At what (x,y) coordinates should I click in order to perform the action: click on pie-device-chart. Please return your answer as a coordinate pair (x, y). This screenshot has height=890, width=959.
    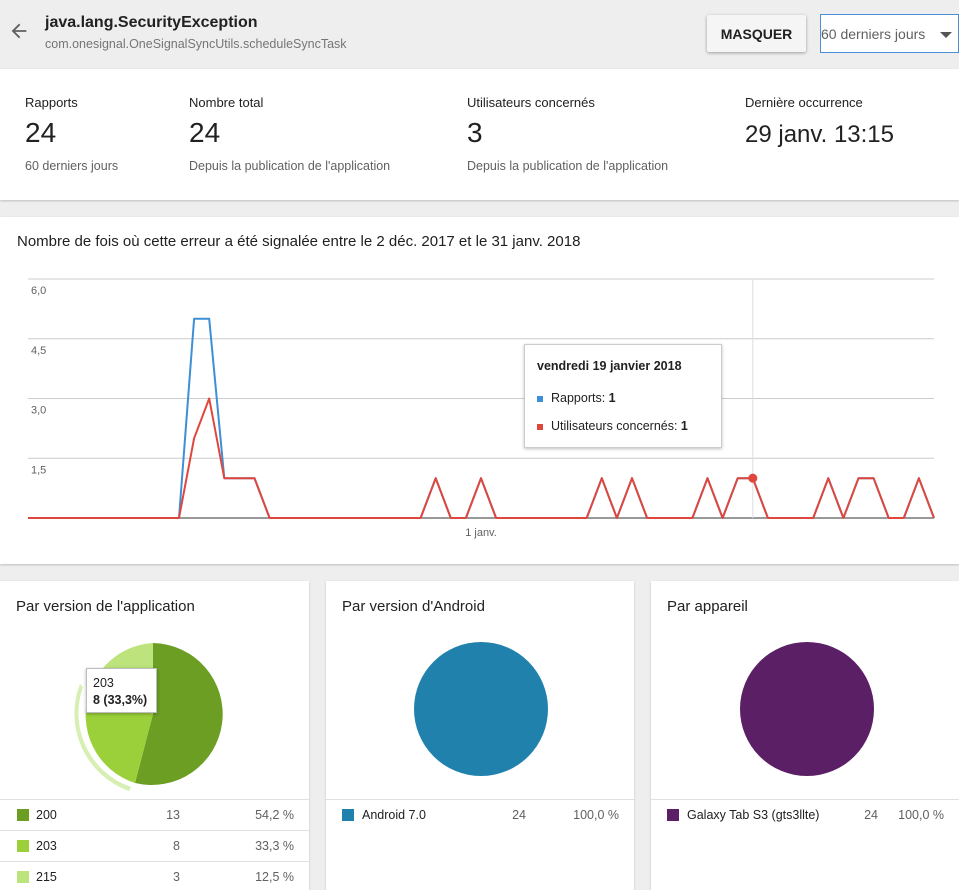
    Looking at the image, I should click on (805, 690).